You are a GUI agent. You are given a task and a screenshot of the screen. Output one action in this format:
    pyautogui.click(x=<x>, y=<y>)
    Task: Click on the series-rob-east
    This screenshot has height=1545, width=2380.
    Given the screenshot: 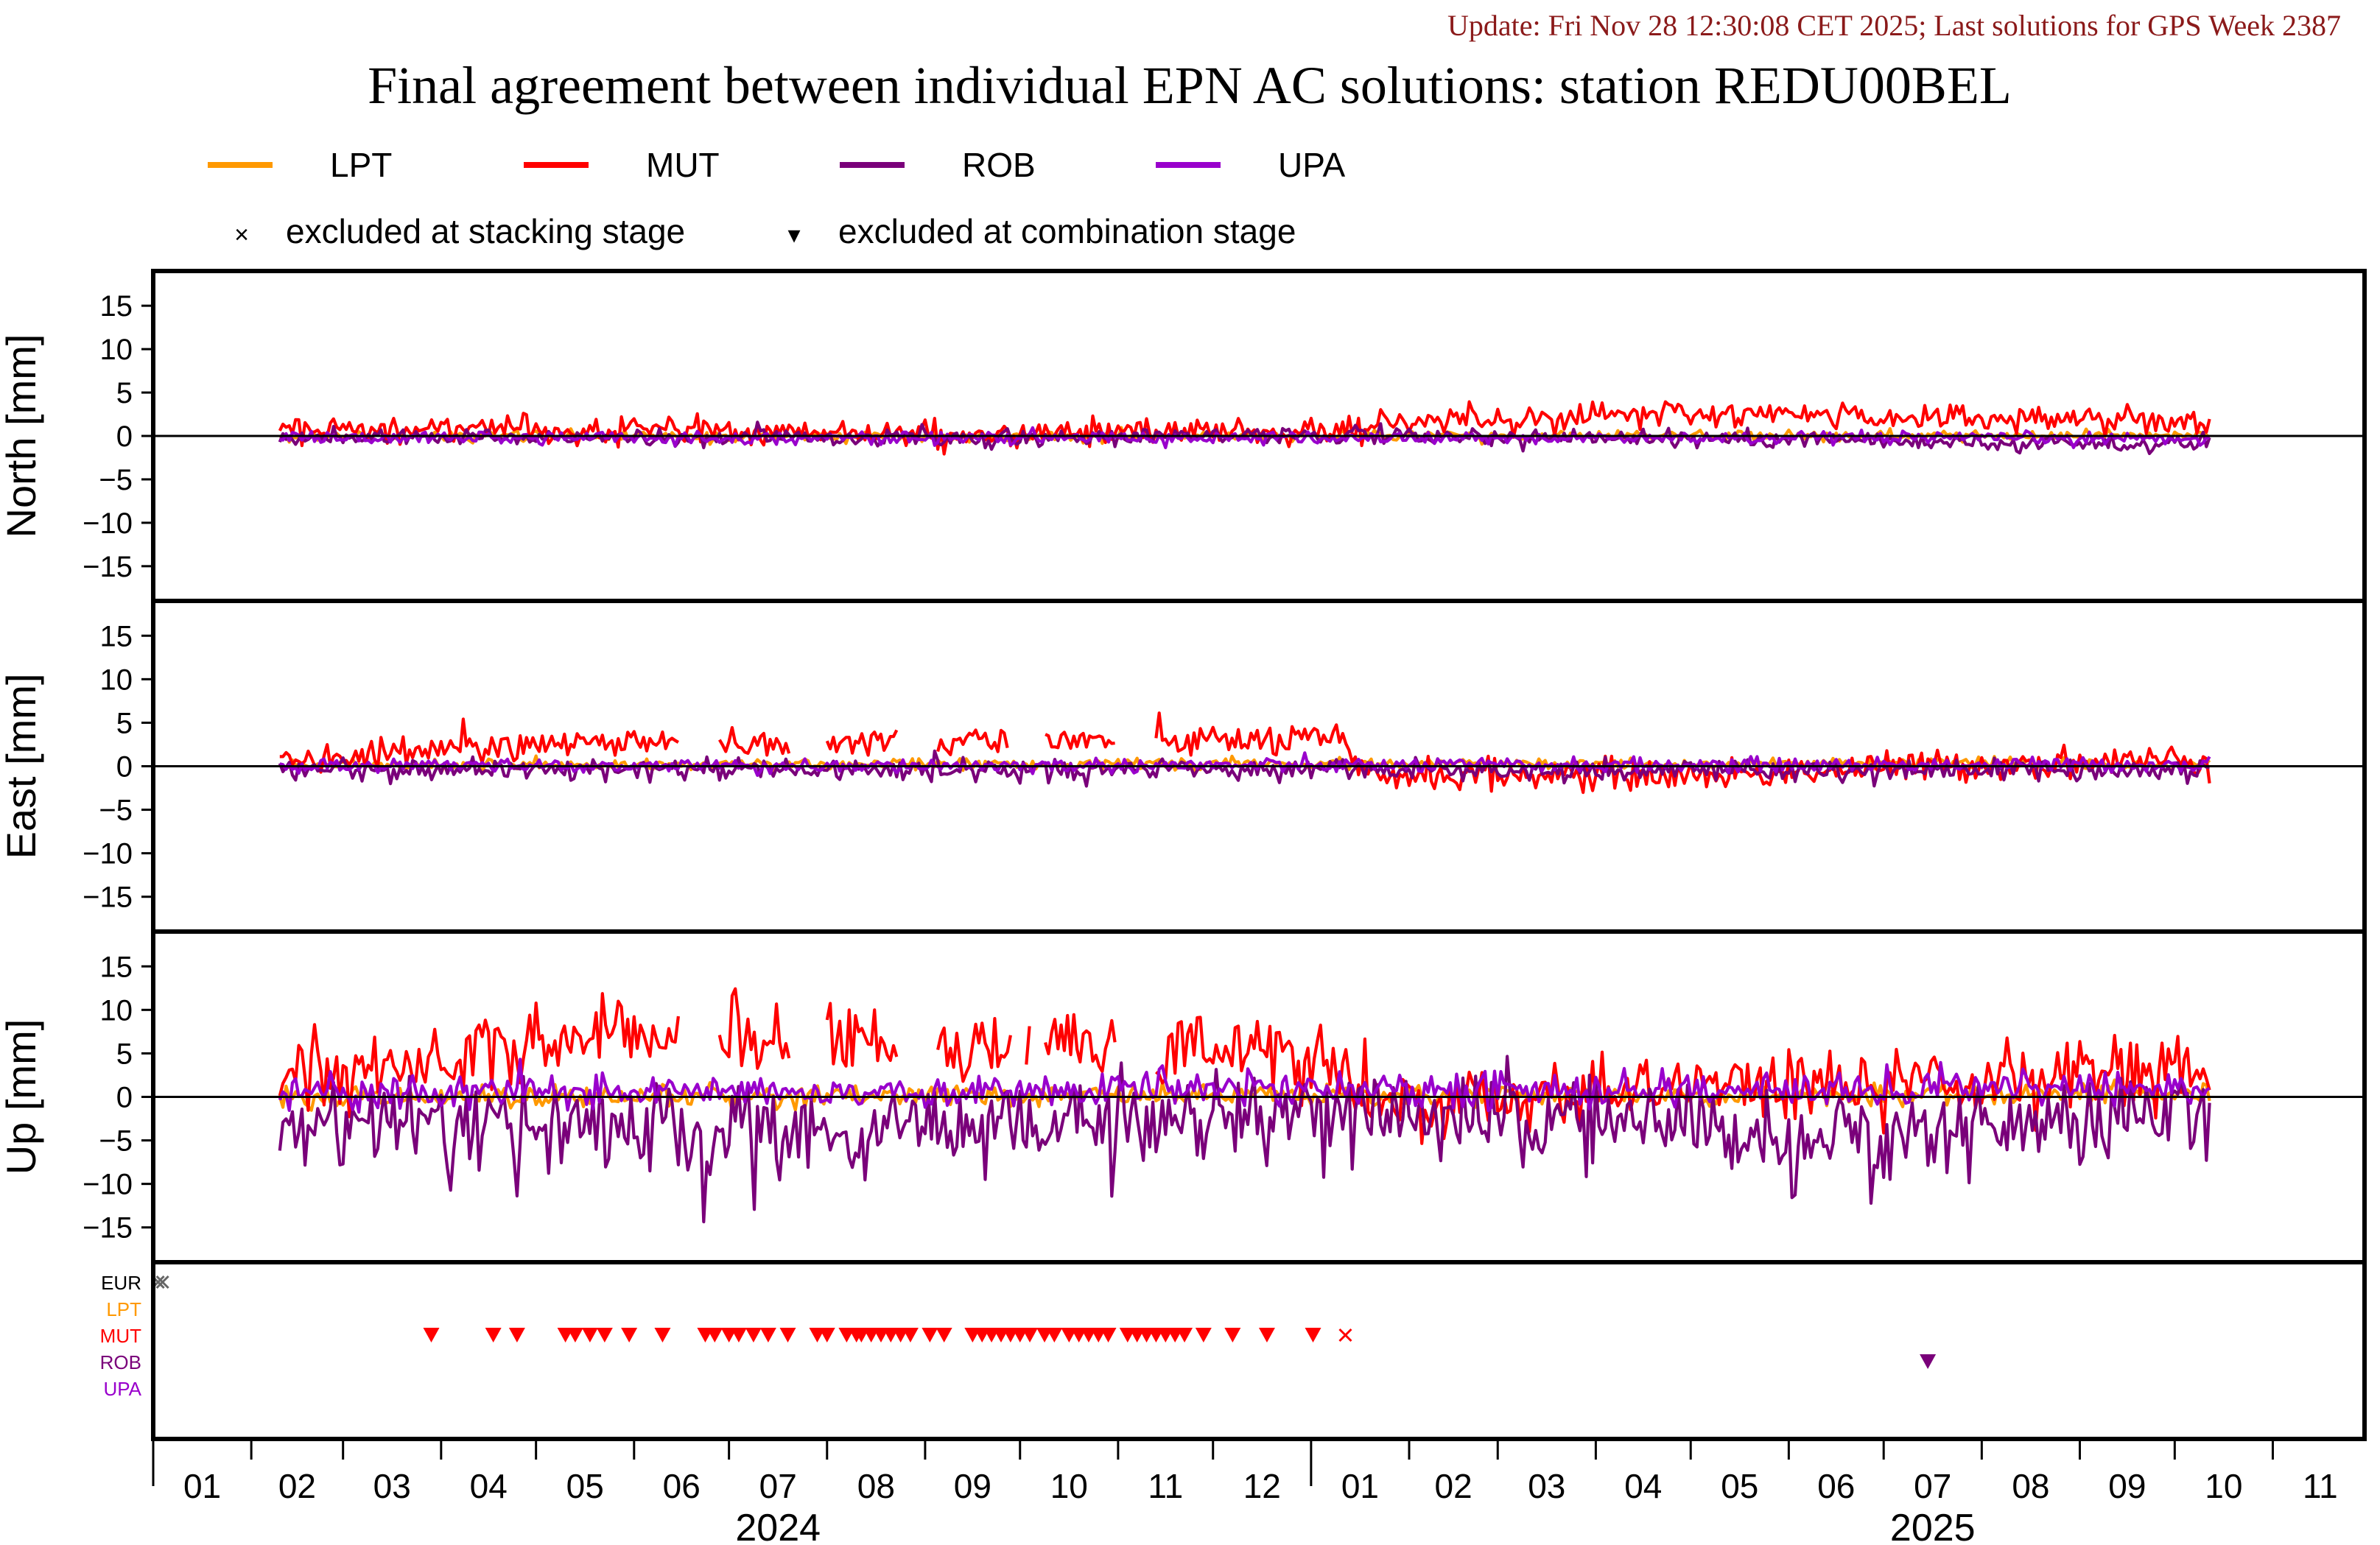 What is the action you would take?
    pyautogui.click(x=1244, y=769)
    